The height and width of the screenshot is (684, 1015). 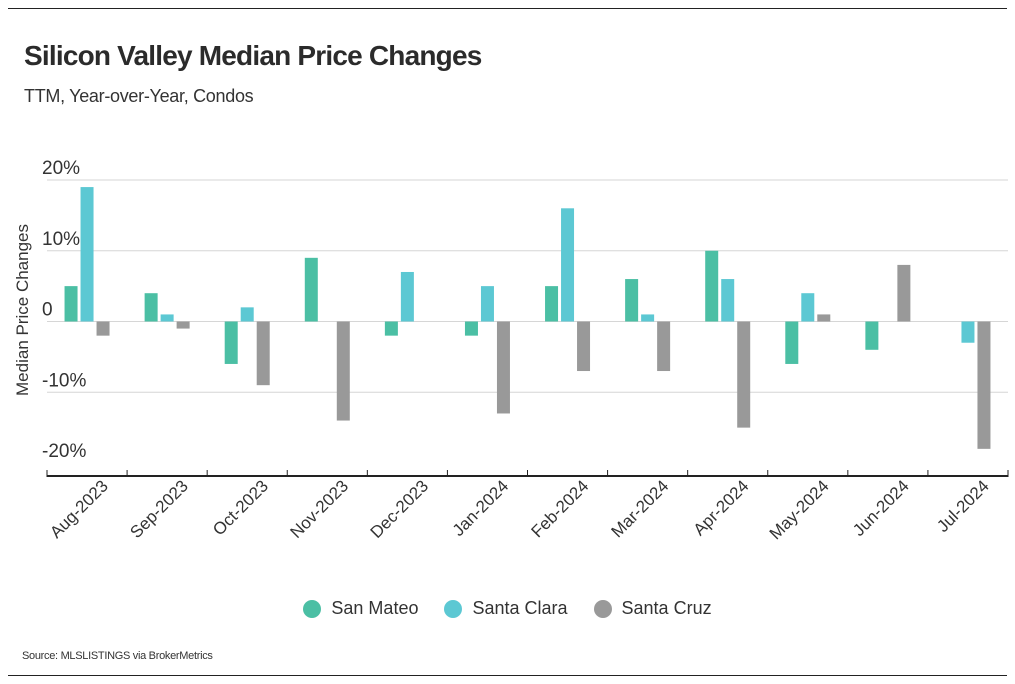 I want to click on legend-item-santa-clara: Santa Clara, so click(x=506, y=608).